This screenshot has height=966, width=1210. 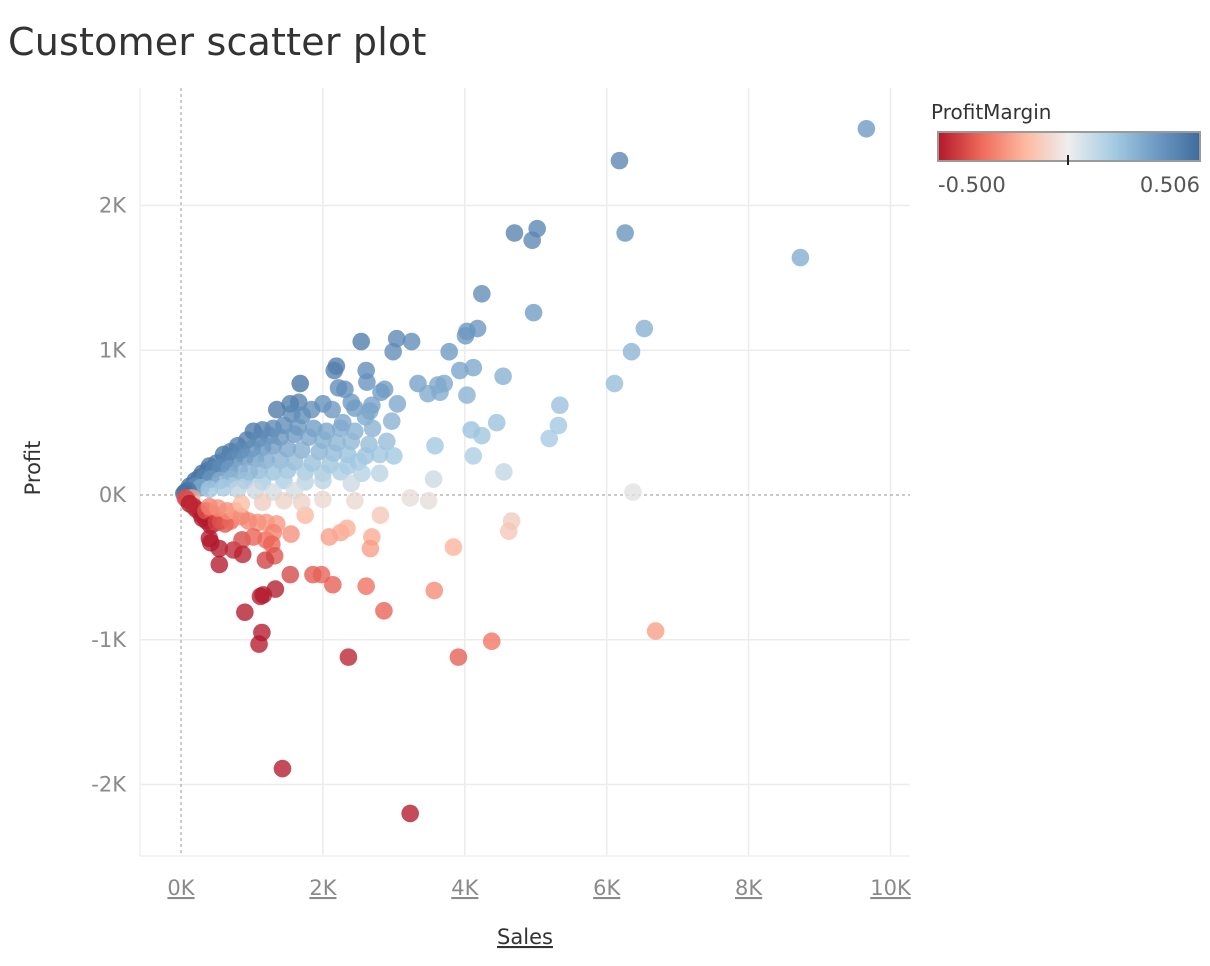 I want to click on x-tick-label: 2K, so click(x=323, y=888).